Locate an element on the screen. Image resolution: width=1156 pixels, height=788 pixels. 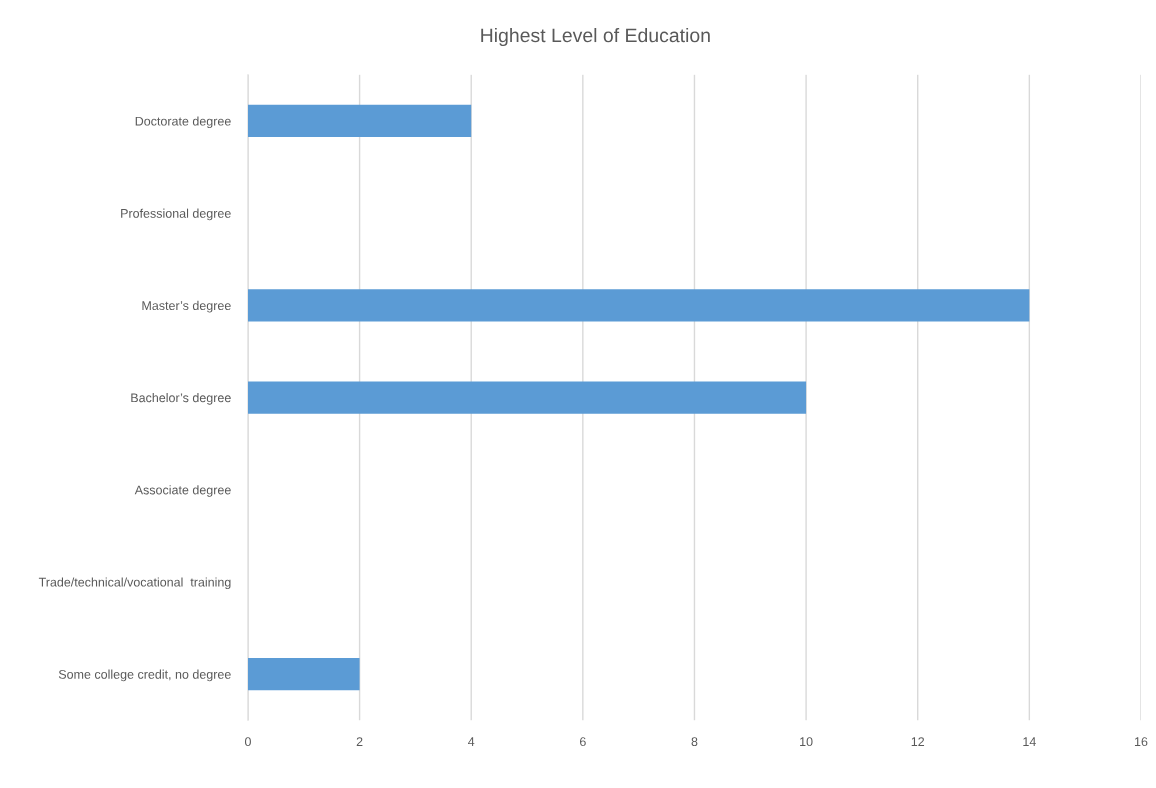
y-tick-label: Professional degree is located at coordinates (176, 214).